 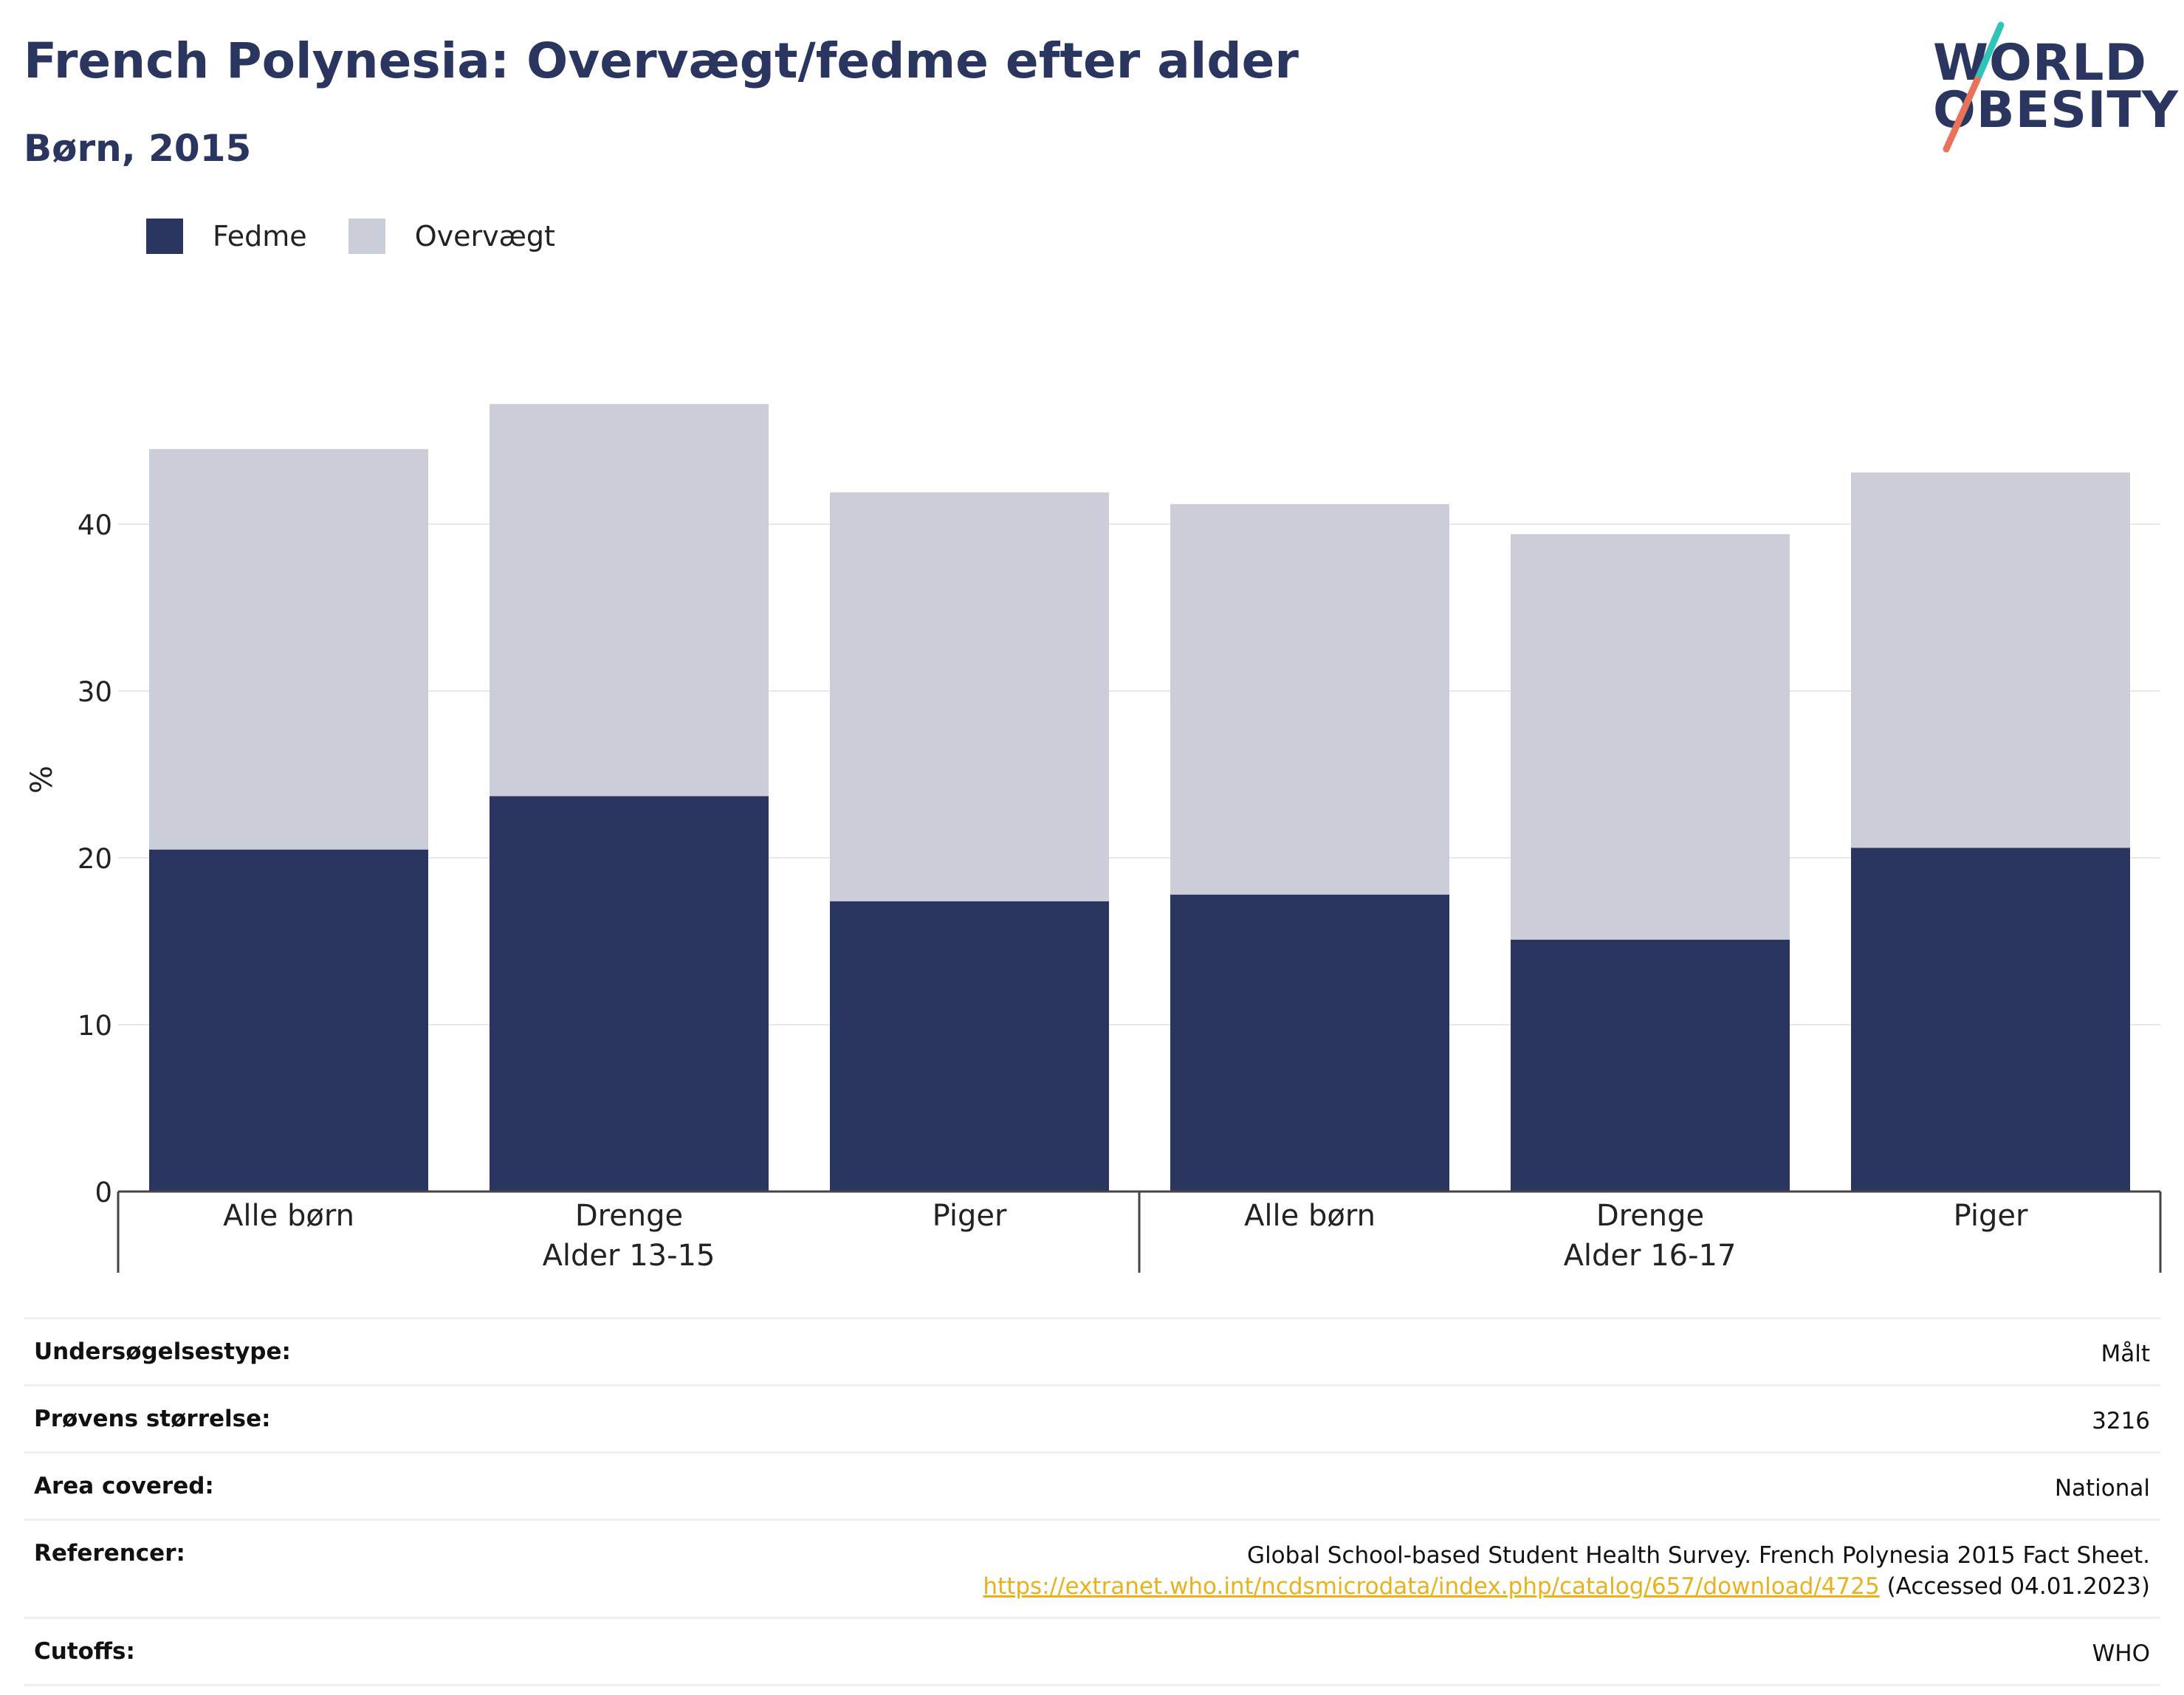 I want to click on chart-legend: Fedme Overvægt, so click(x=372, y=237).